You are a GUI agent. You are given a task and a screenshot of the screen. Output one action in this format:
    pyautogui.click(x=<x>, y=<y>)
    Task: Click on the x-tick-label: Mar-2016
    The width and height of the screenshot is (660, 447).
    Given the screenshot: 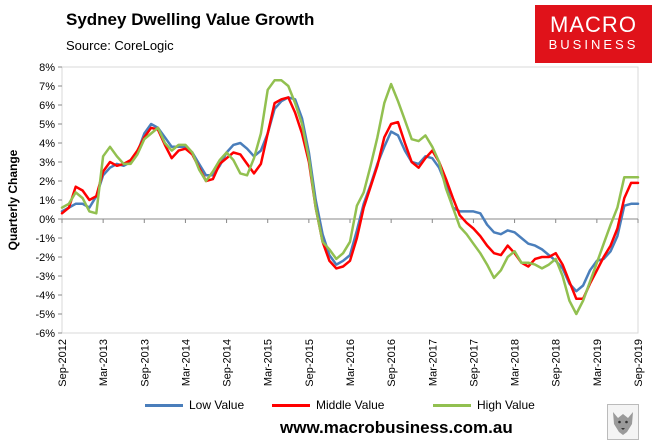 What is the action you would take?
    pyautogui.click(x=351, y=362)
    